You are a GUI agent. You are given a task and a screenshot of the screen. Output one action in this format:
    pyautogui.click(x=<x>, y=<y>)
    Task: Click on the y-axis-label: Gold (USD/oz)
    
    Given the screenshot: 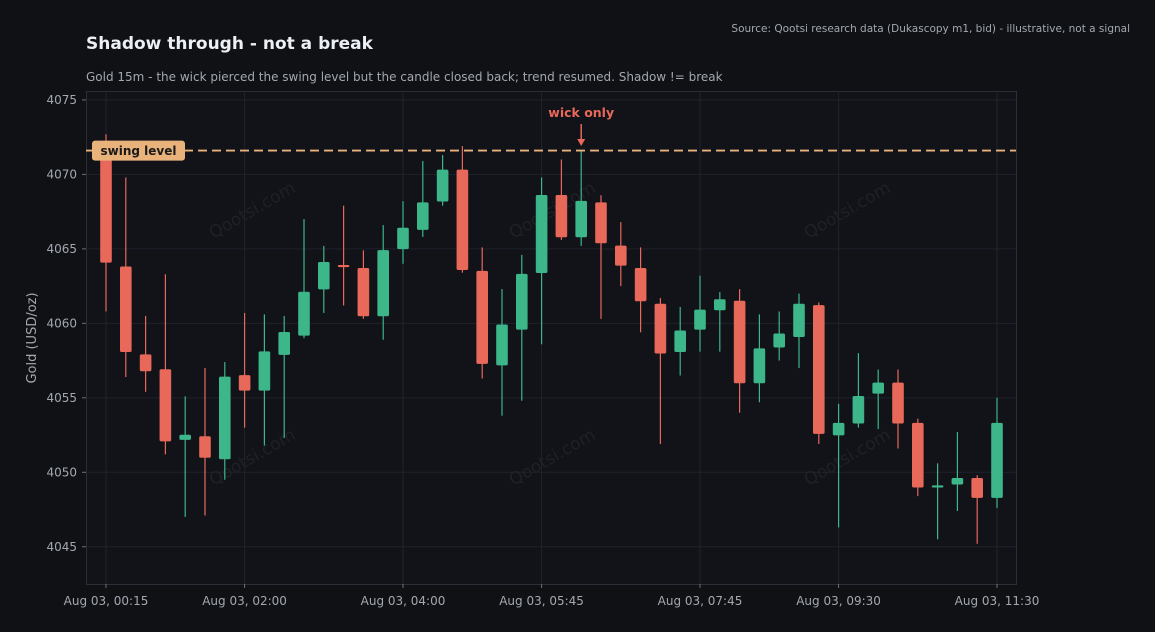 What is the action you would take?
    pyautogui.click(x=32, y=337)
    